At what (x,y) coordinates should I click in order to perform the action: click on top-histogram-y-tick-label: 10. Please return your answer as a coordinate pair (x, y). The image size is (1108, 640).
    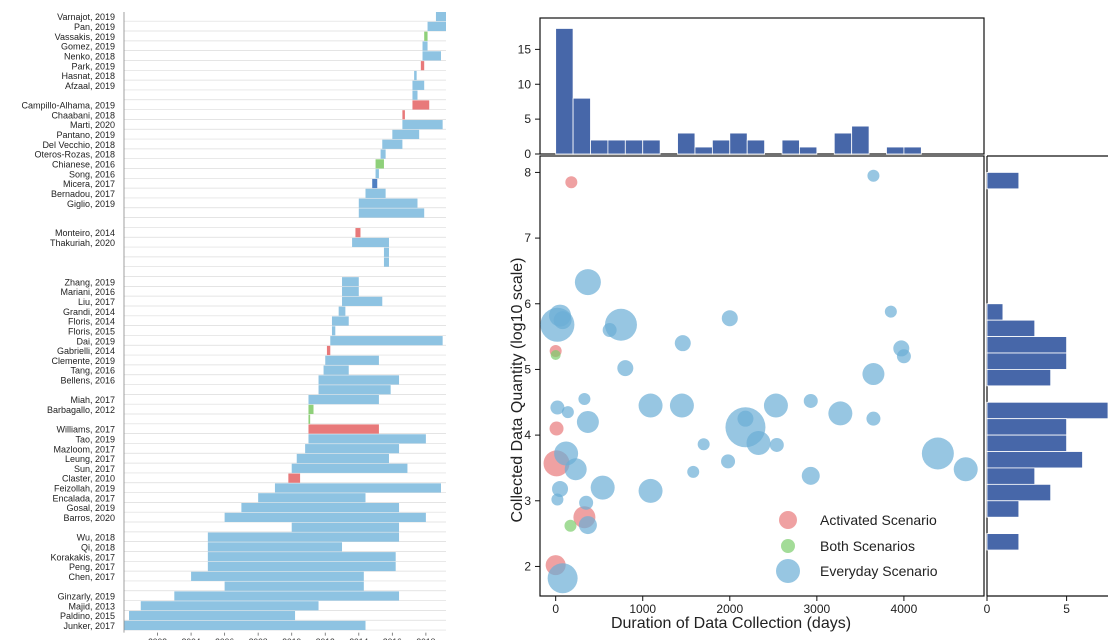
    Looking at the image, I should click on (525, 84).